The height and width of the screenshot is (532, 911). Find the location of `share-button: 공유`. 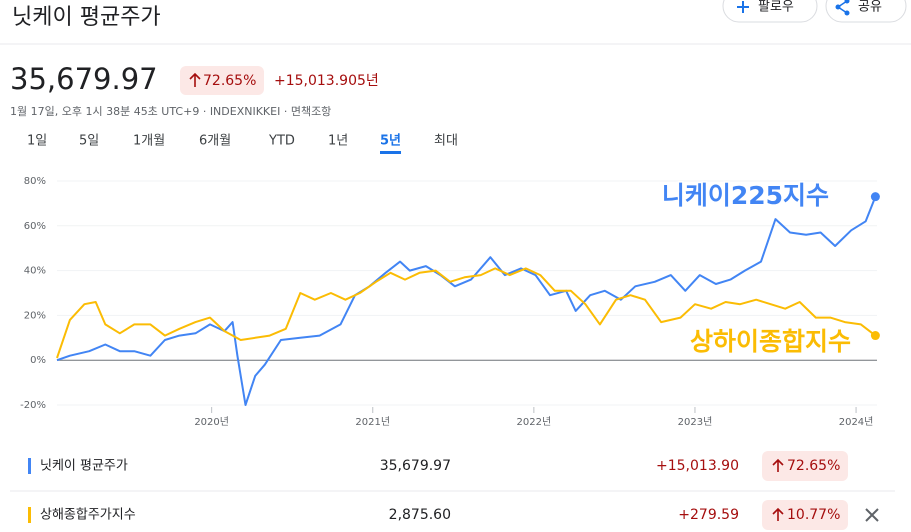

share-button: 공유 is located at coordinates (866, 11).